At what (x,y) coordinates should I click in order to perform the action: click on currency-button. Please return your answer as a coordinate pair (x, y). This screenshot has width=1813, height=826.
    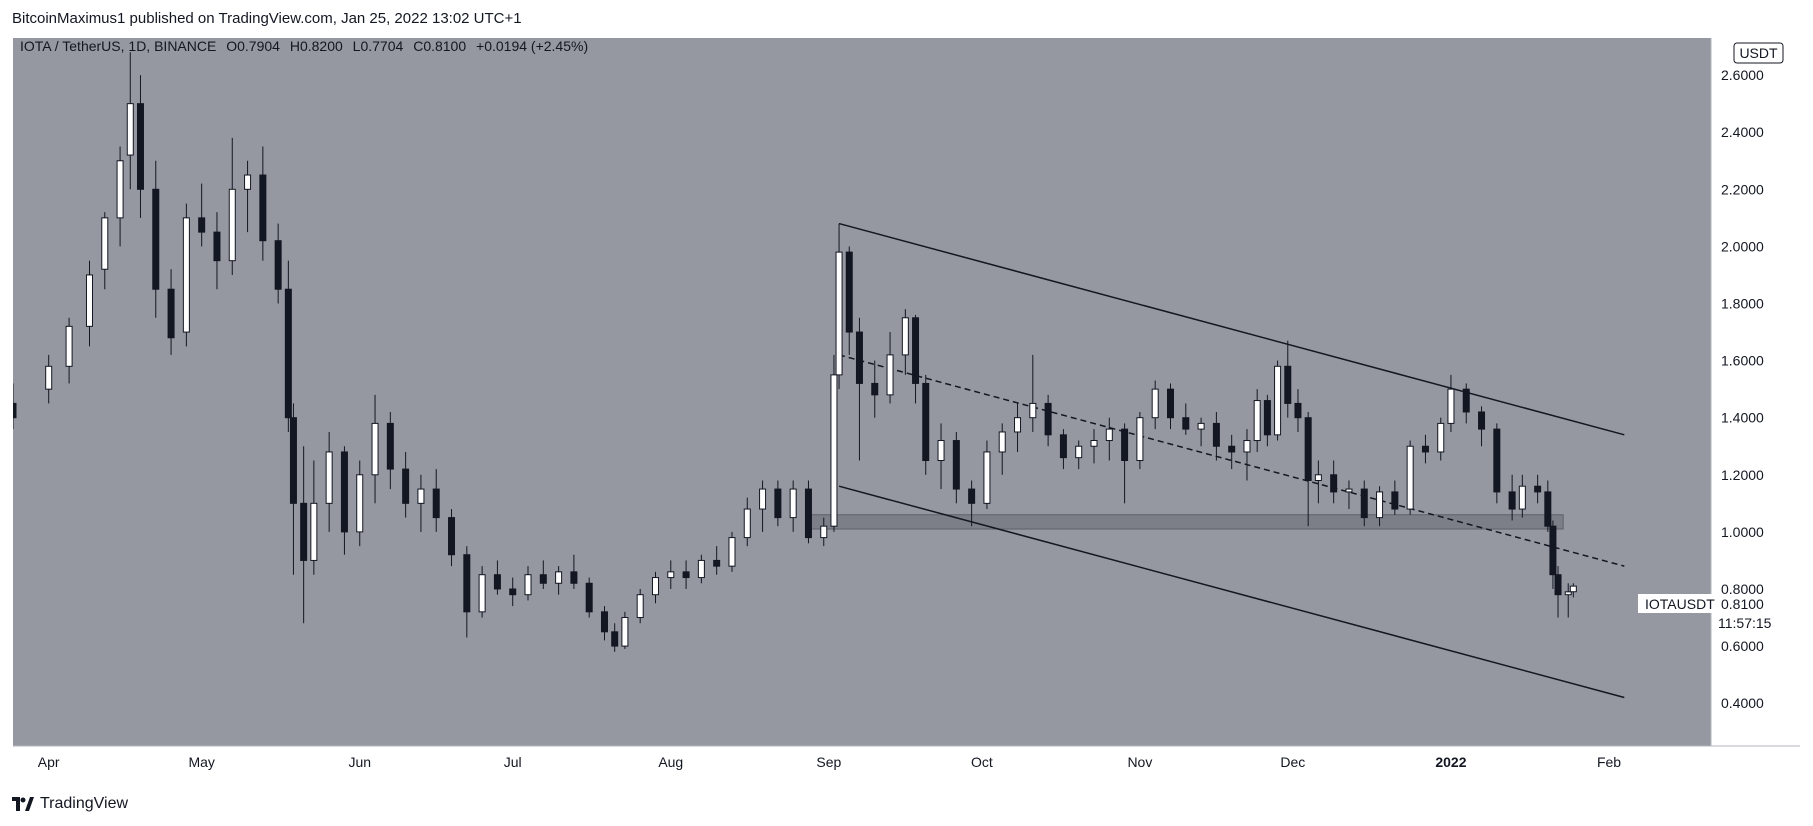
    Looking at the image, I should click on (1758, 53).